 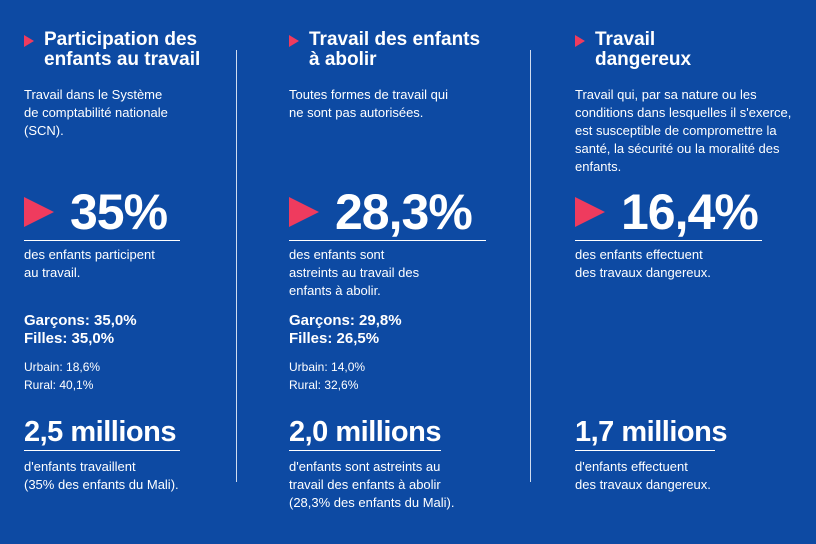 I want to click on gender-breakdown: Garçons: 29,8% Filles: 26,5%, so click(x=345, y=330).